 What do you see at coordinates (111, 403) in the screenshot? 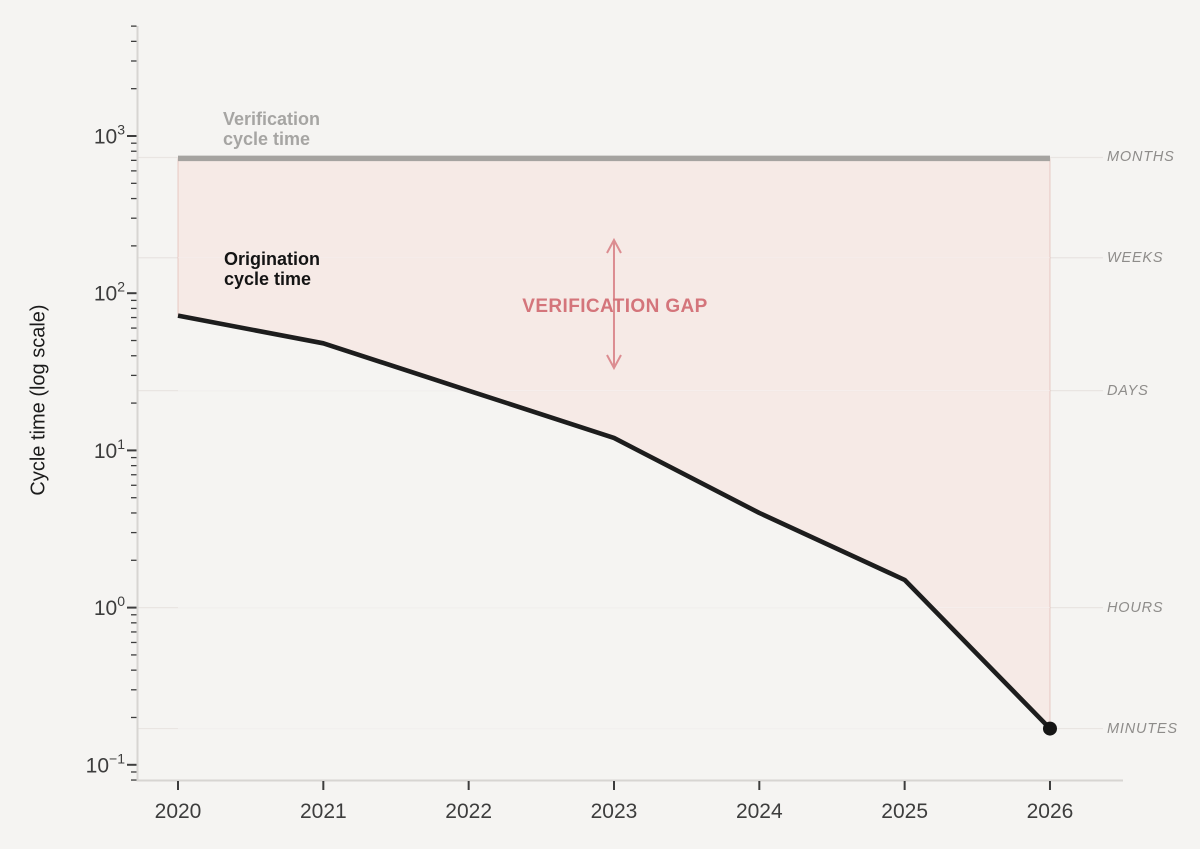
I see `y-axis-ticks: 10³ 10² 10¹ 10⁰ 10⁻¹` at bounding box center [111, 403].